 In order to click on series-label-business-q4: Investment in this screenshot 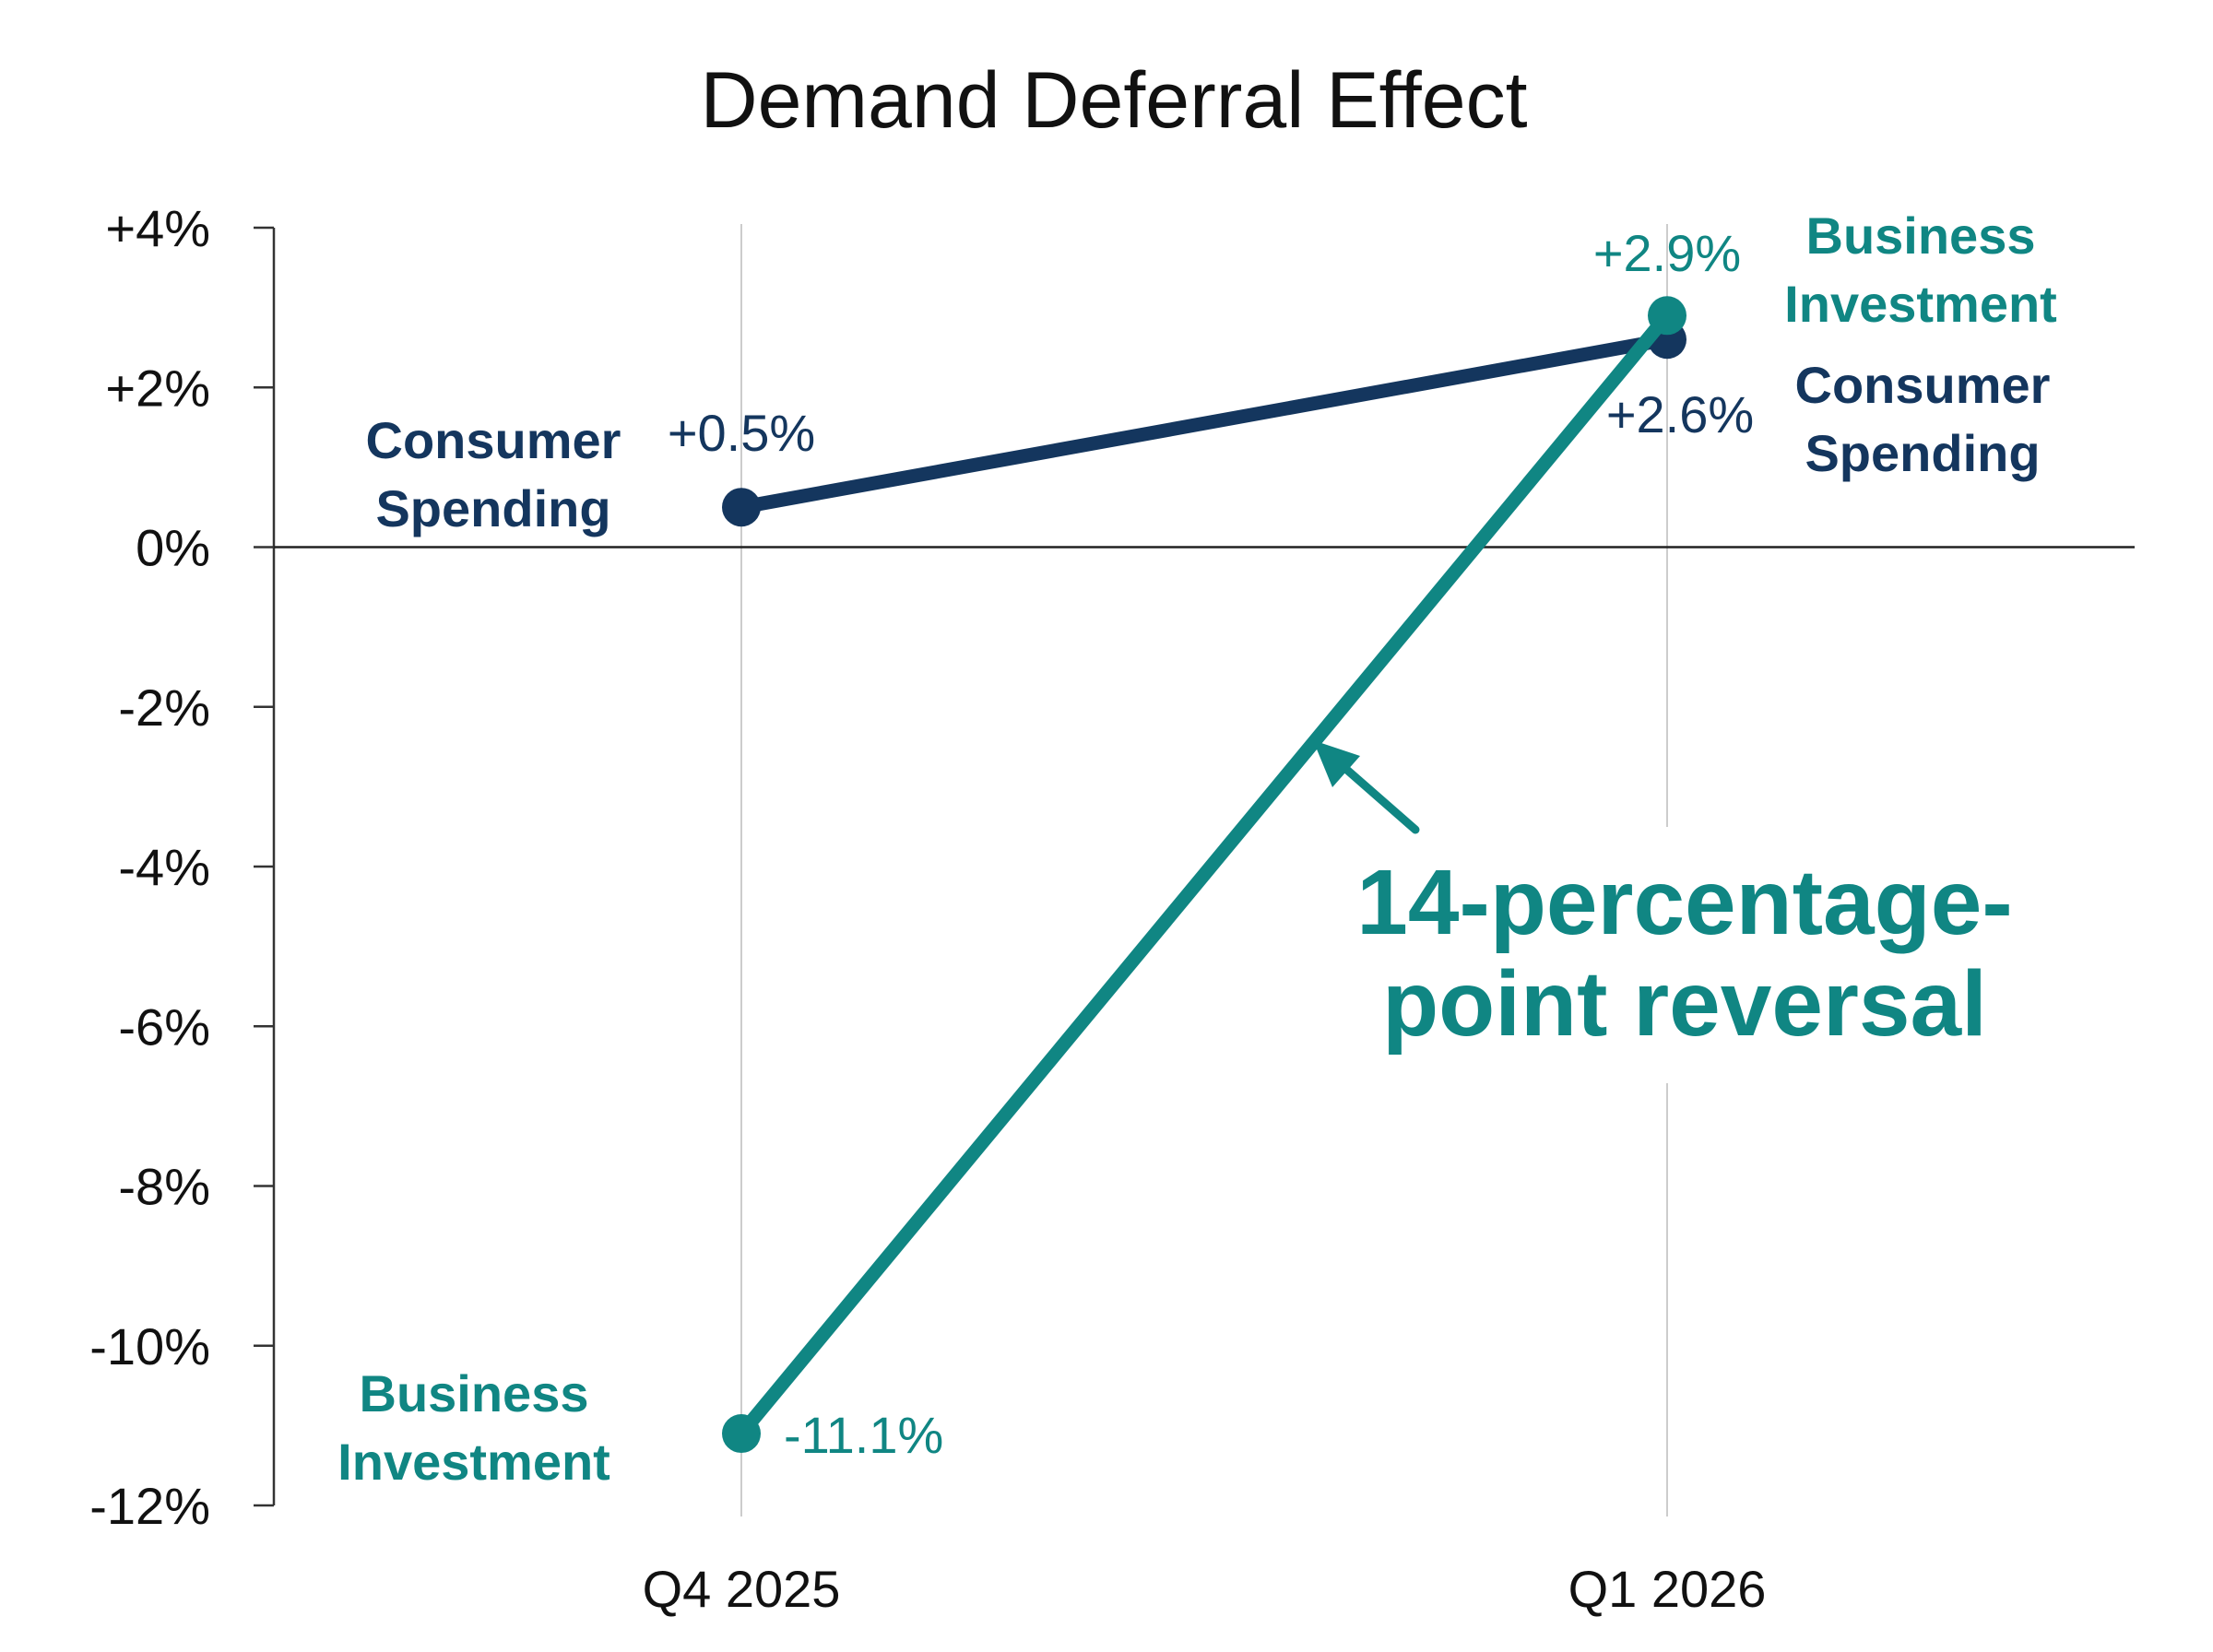, I will do `click(473, 1462)`.